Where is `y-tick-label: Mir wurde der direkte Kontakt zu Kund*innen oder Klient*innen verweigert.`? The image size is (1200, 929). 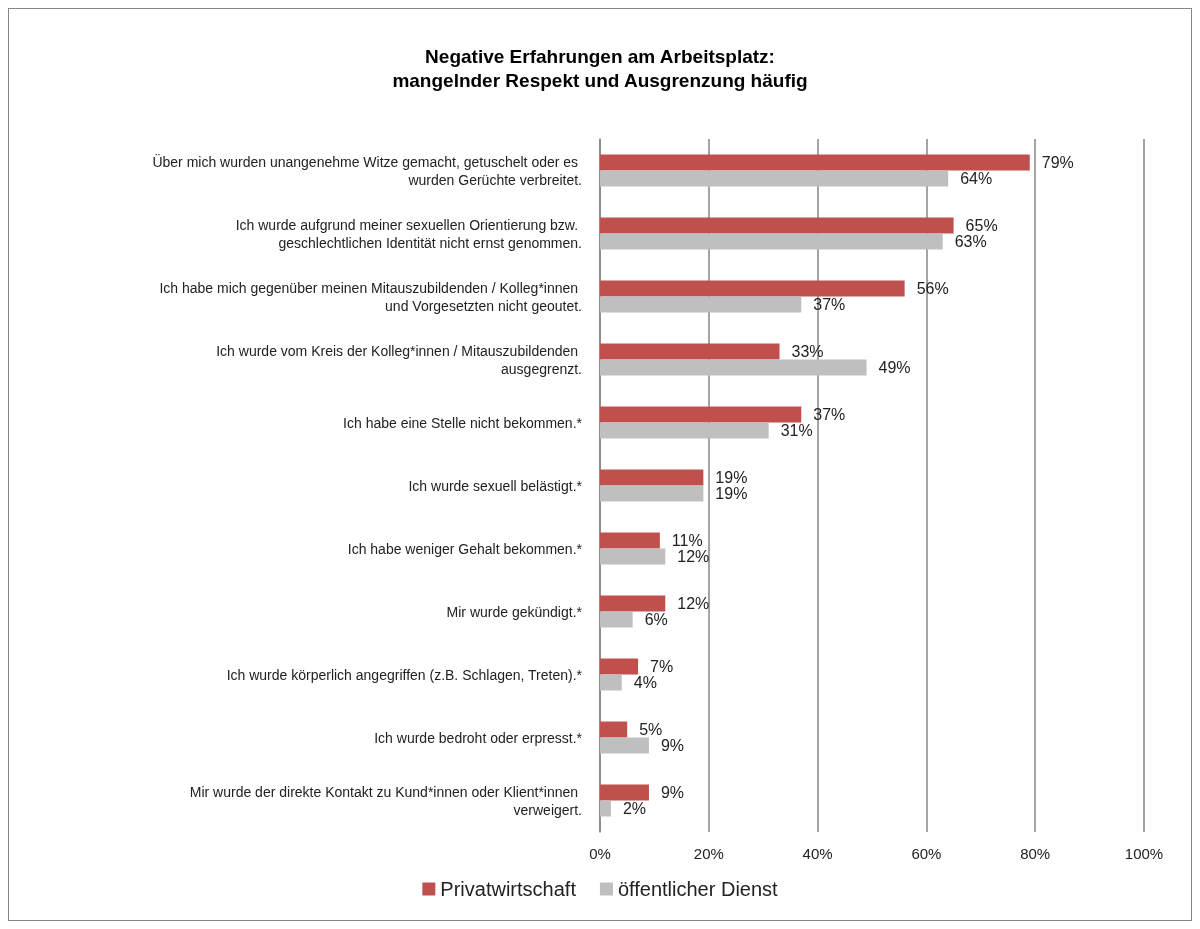
y-tick-label: Mir wurde der direkte Kontakt zu Kund*innen oder Klient*innen verweigert. is located at coordinates (385, 800).